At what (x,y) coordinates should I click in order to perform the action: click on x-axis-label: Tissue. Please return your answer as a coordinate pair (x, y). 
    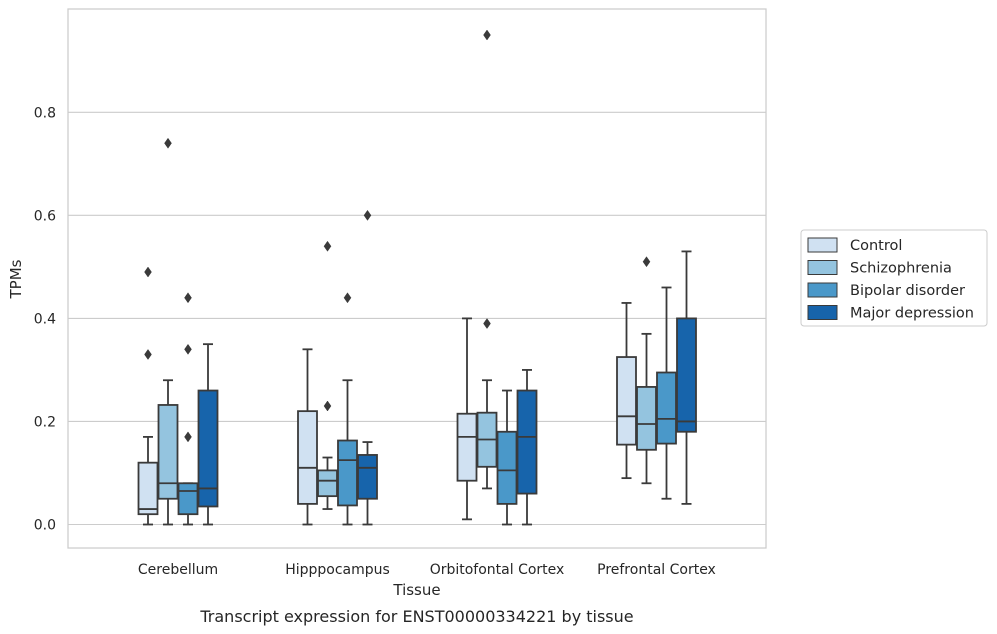
    Looking at the image, I should click on (416, 590).